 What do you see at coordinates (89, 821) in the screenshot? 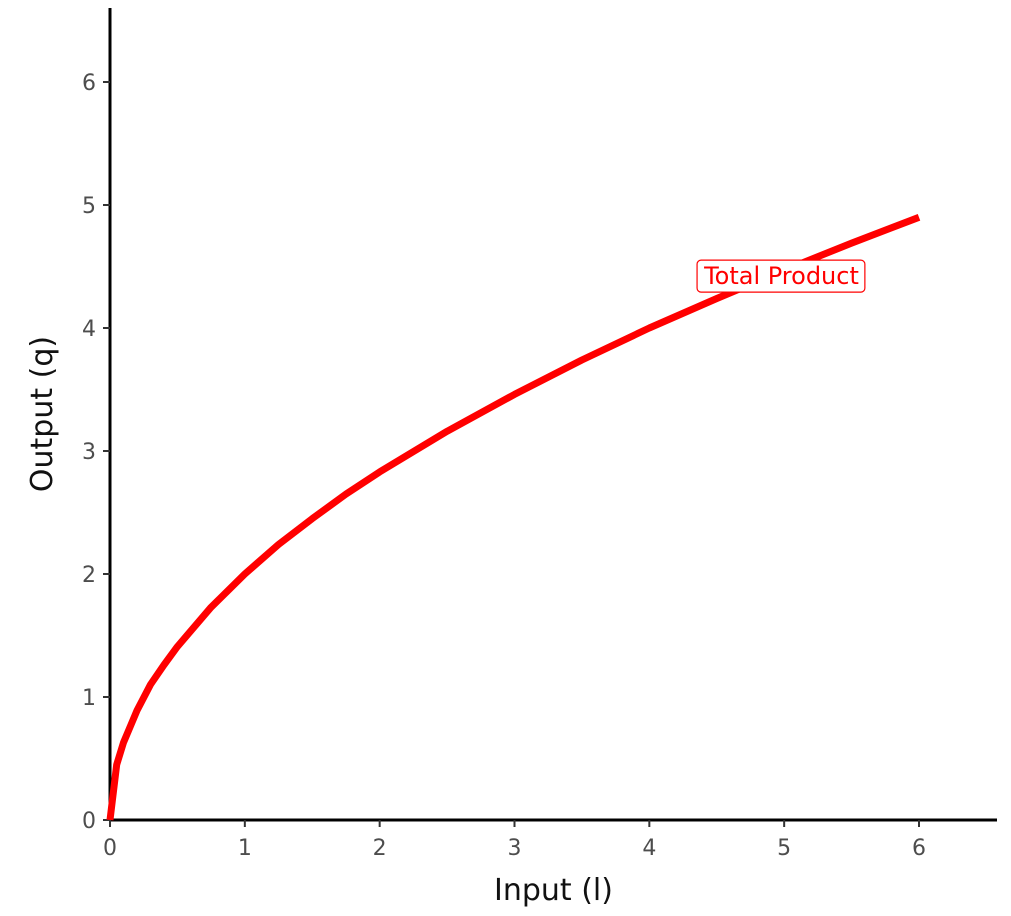
I see `y-tick-label: 0` at bounding box center [89, 821].